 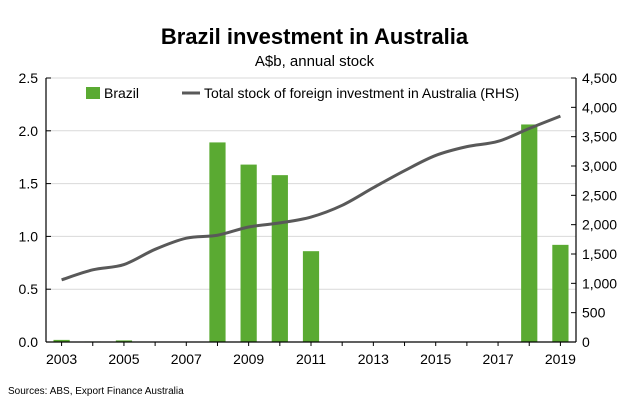 I want to click on x-tick-label: 2019, so click(x=560, y=359).